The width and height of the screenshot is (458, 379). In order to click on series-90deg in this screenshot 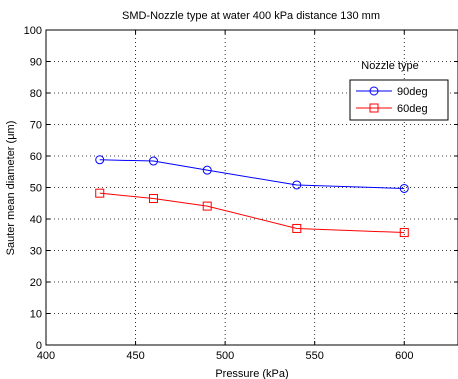, I will do `click(252, 174)`.